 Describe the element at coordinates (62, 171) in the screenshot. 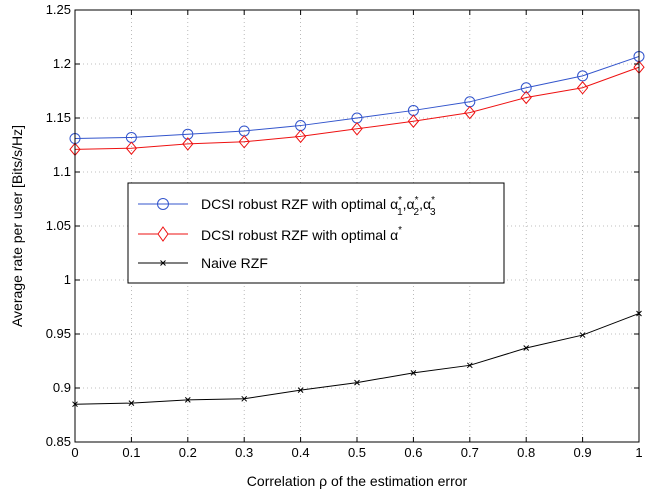

I see `y-tick-label: 1.1` at that location.